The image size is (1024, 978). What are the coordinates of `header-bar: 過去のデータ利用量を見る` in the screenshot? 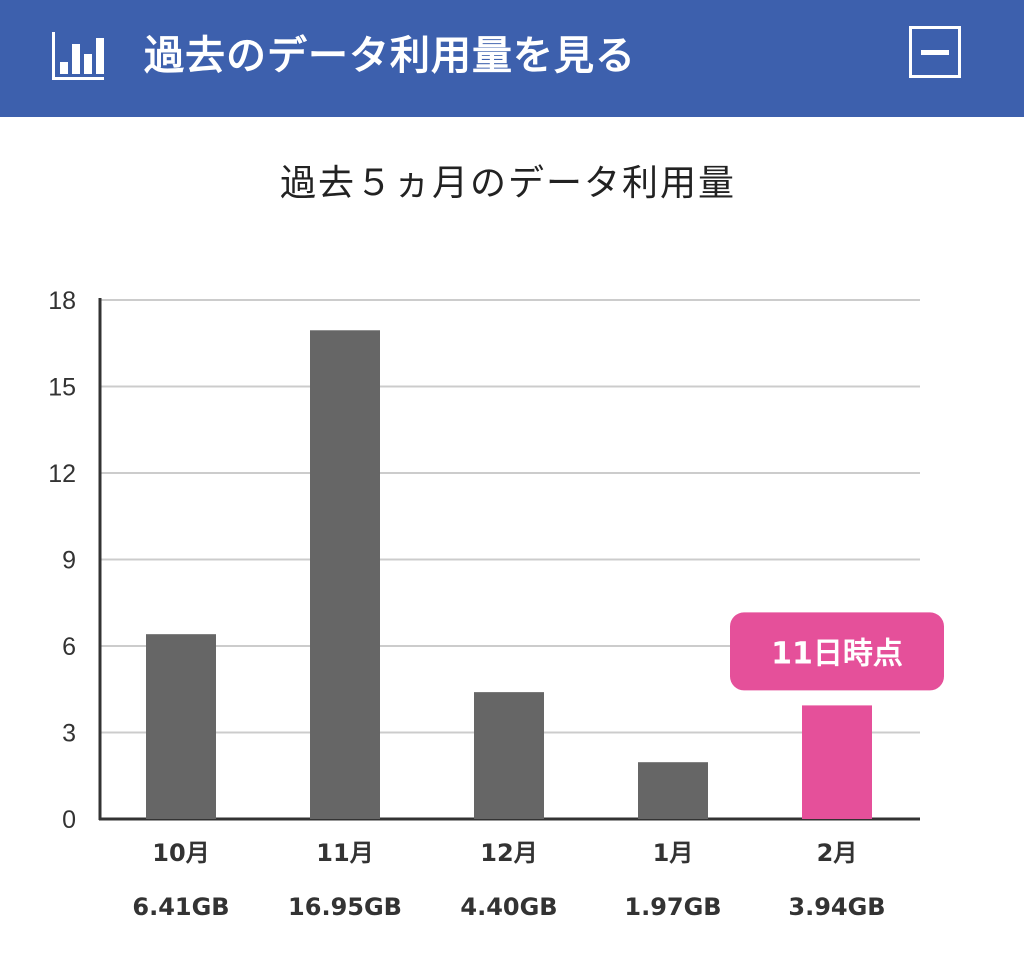 It's located at (512, 58).